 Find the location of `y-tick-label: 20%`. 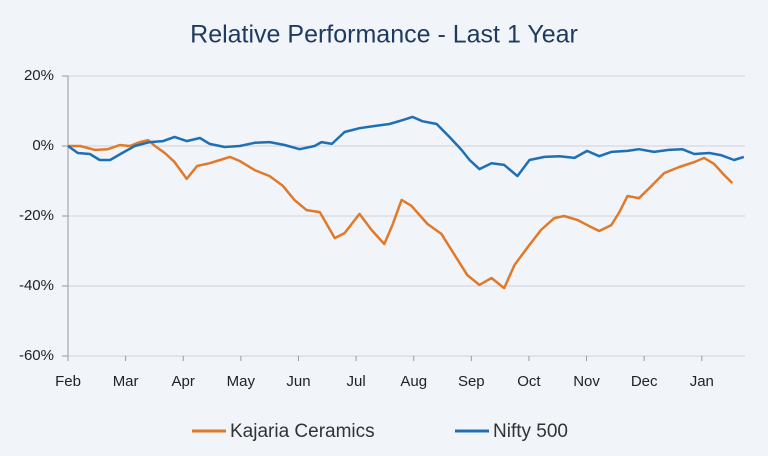

y-tick-label: 20% is located at coordinates (39, 75).